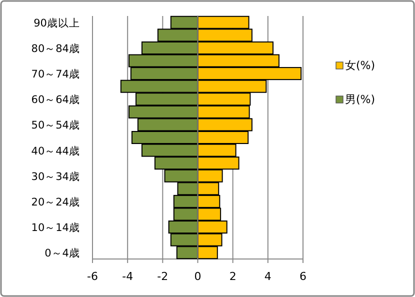  What do you see at coordinates (55, 125) in the screenshot?
I see `y-tick-label: 50～54歳` at bounding box center [55, 125].